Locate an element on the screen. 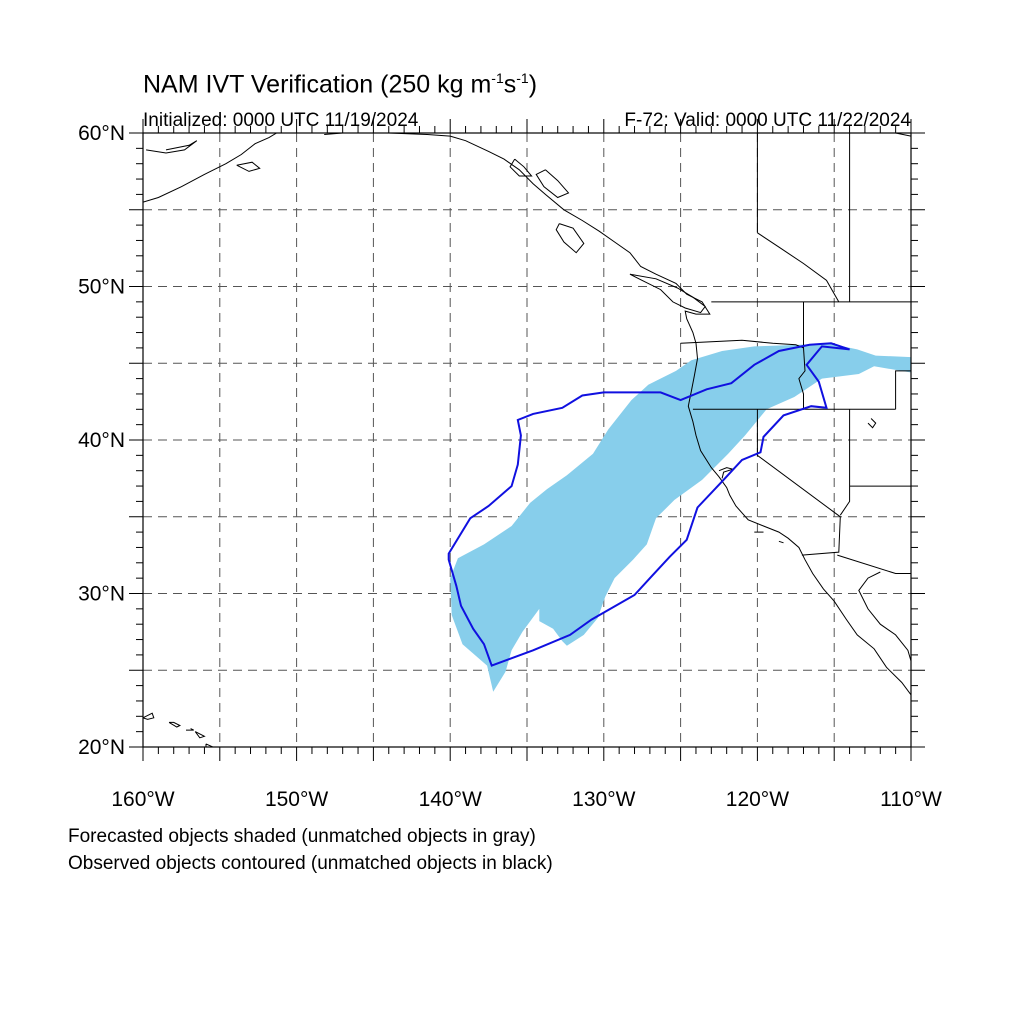 The width and height of the screenshot is (1024, 1024). valid-label: F-72: Valid: 0000 UTC 11/22/2024 is located at coordinates (767, 120).